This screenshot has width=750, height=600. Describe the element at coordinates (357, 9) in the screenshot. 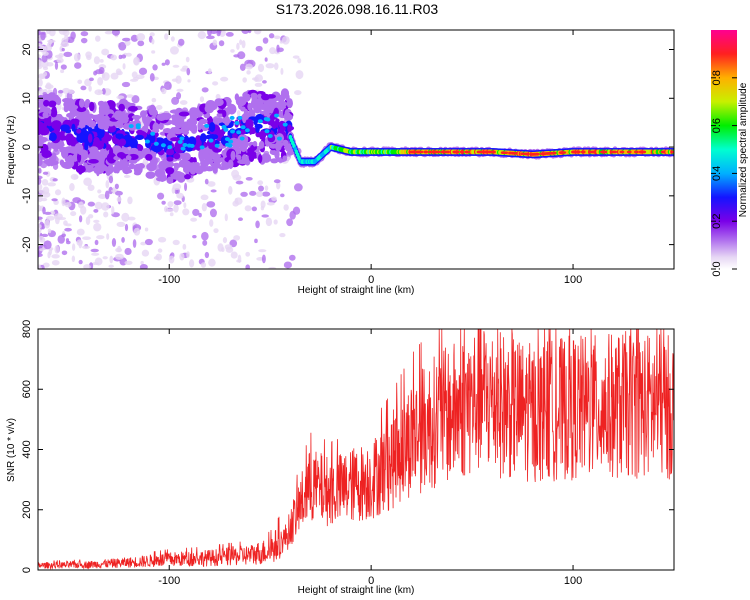

I see `chart-title: S173.2026.098.16.11.R03` at that location.